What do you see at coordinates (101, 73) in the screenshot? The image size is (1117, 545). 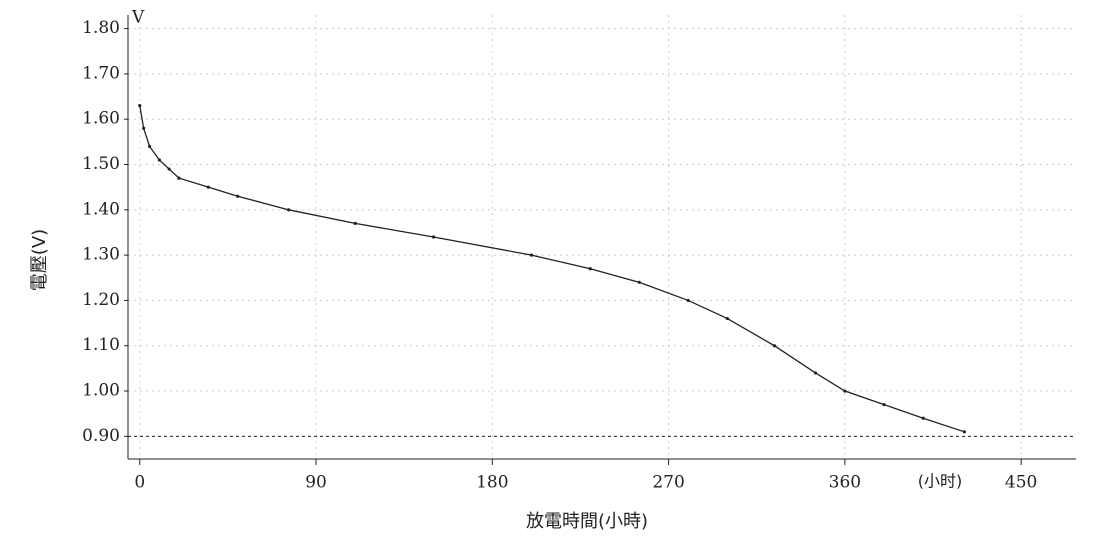 I see `y-tick-label: 1.70` at bounding box center [101, 73].